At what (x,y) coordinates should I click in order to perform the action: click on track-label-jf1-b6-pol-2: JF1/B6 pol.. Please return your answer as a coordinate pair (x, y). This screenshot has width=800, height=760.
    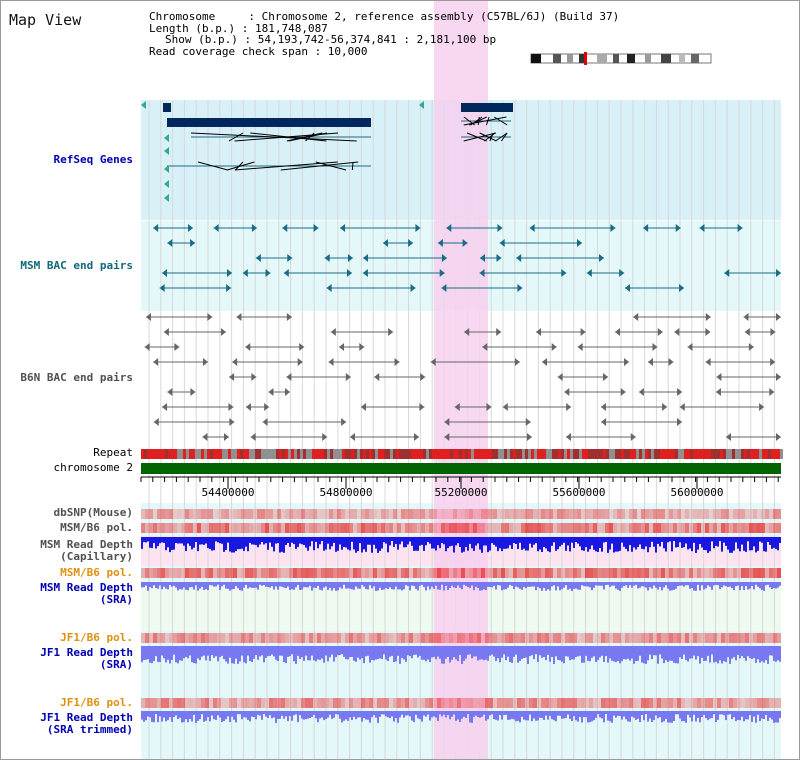
    Looking at the image, I should click on (96, 702).